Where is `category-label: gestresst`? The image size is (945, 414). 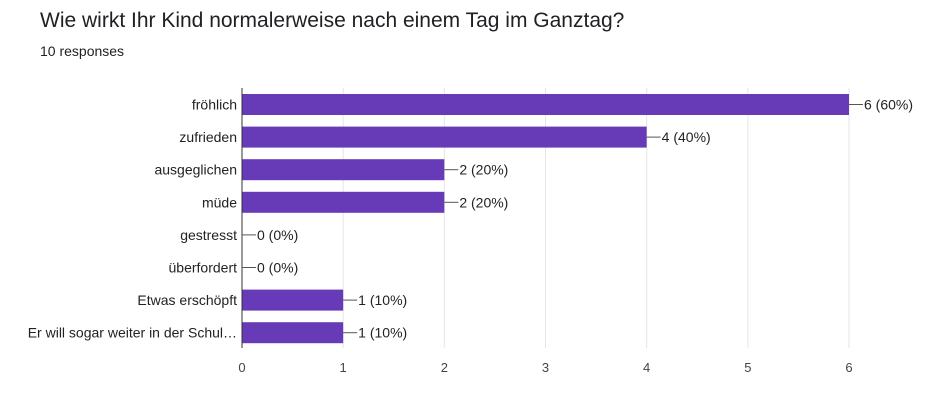 category-label: gestresst is located at coordinates (208, 235).